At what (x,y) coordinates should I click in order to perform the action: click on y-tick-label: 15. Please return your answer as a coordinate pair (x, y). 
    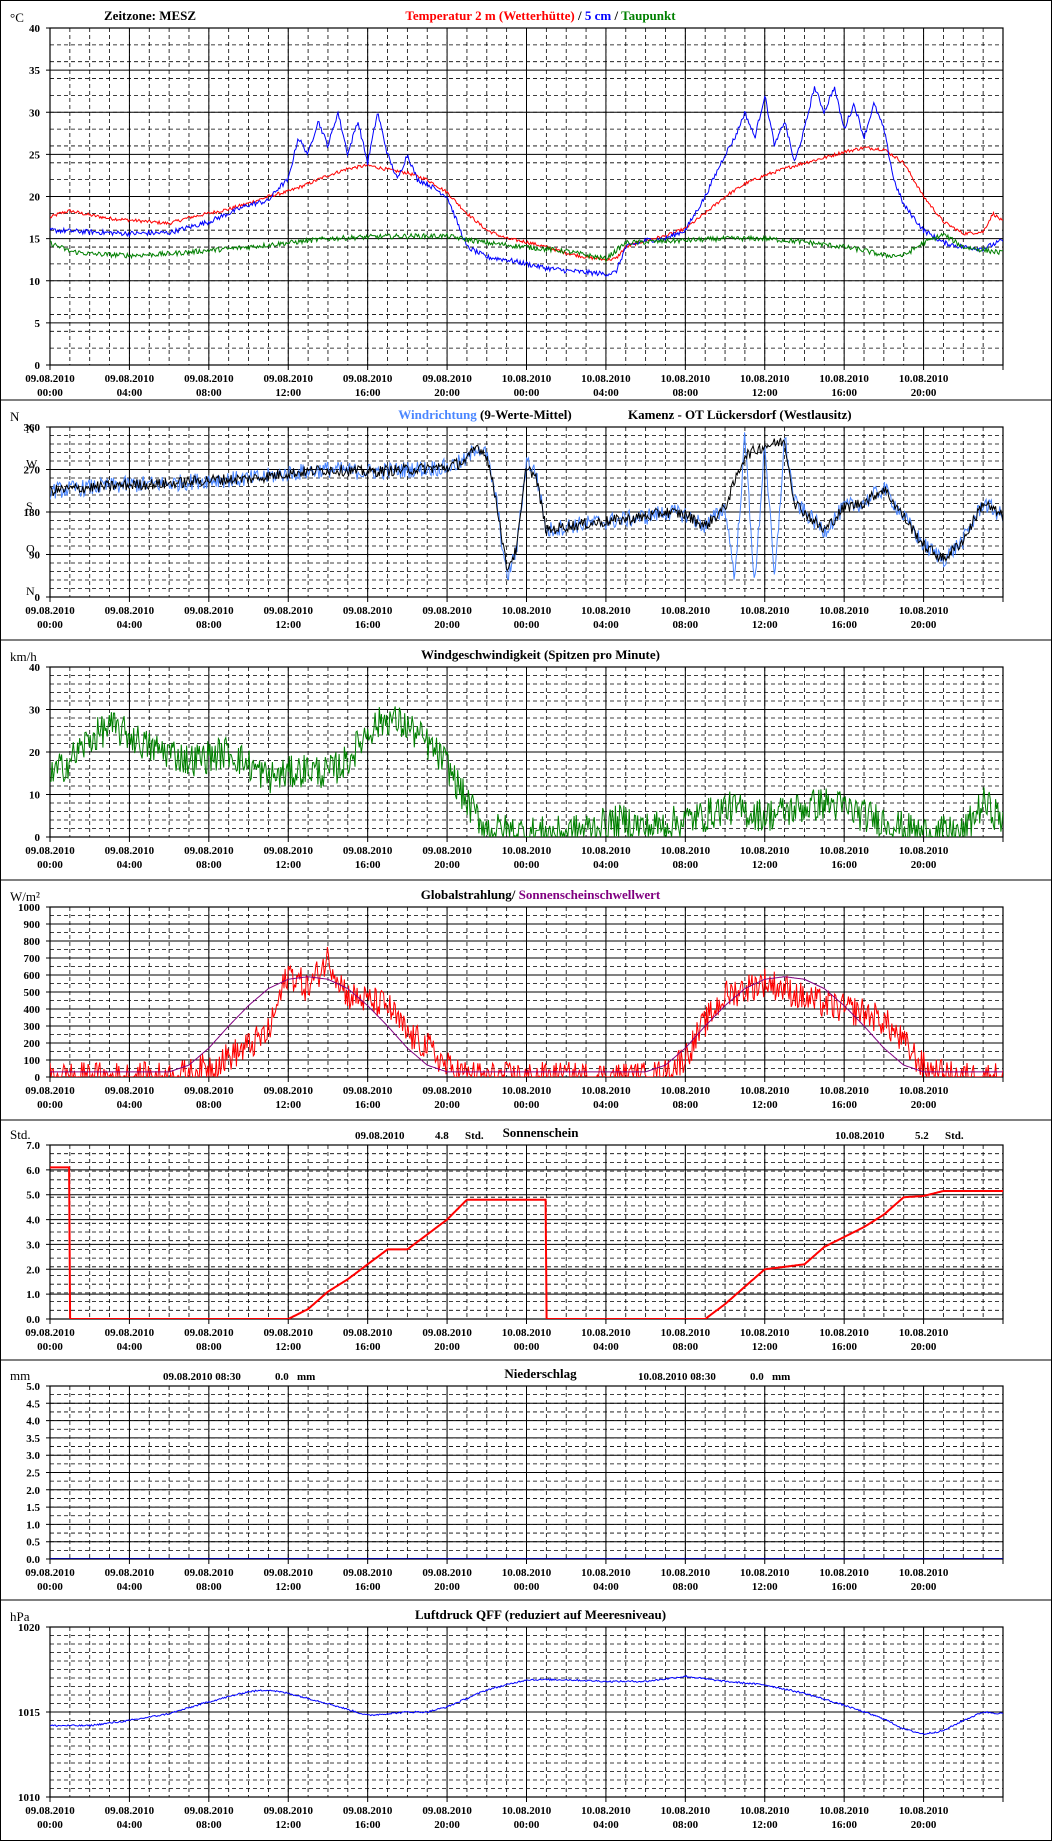
    Looking at the image, I should click on (35, 240).